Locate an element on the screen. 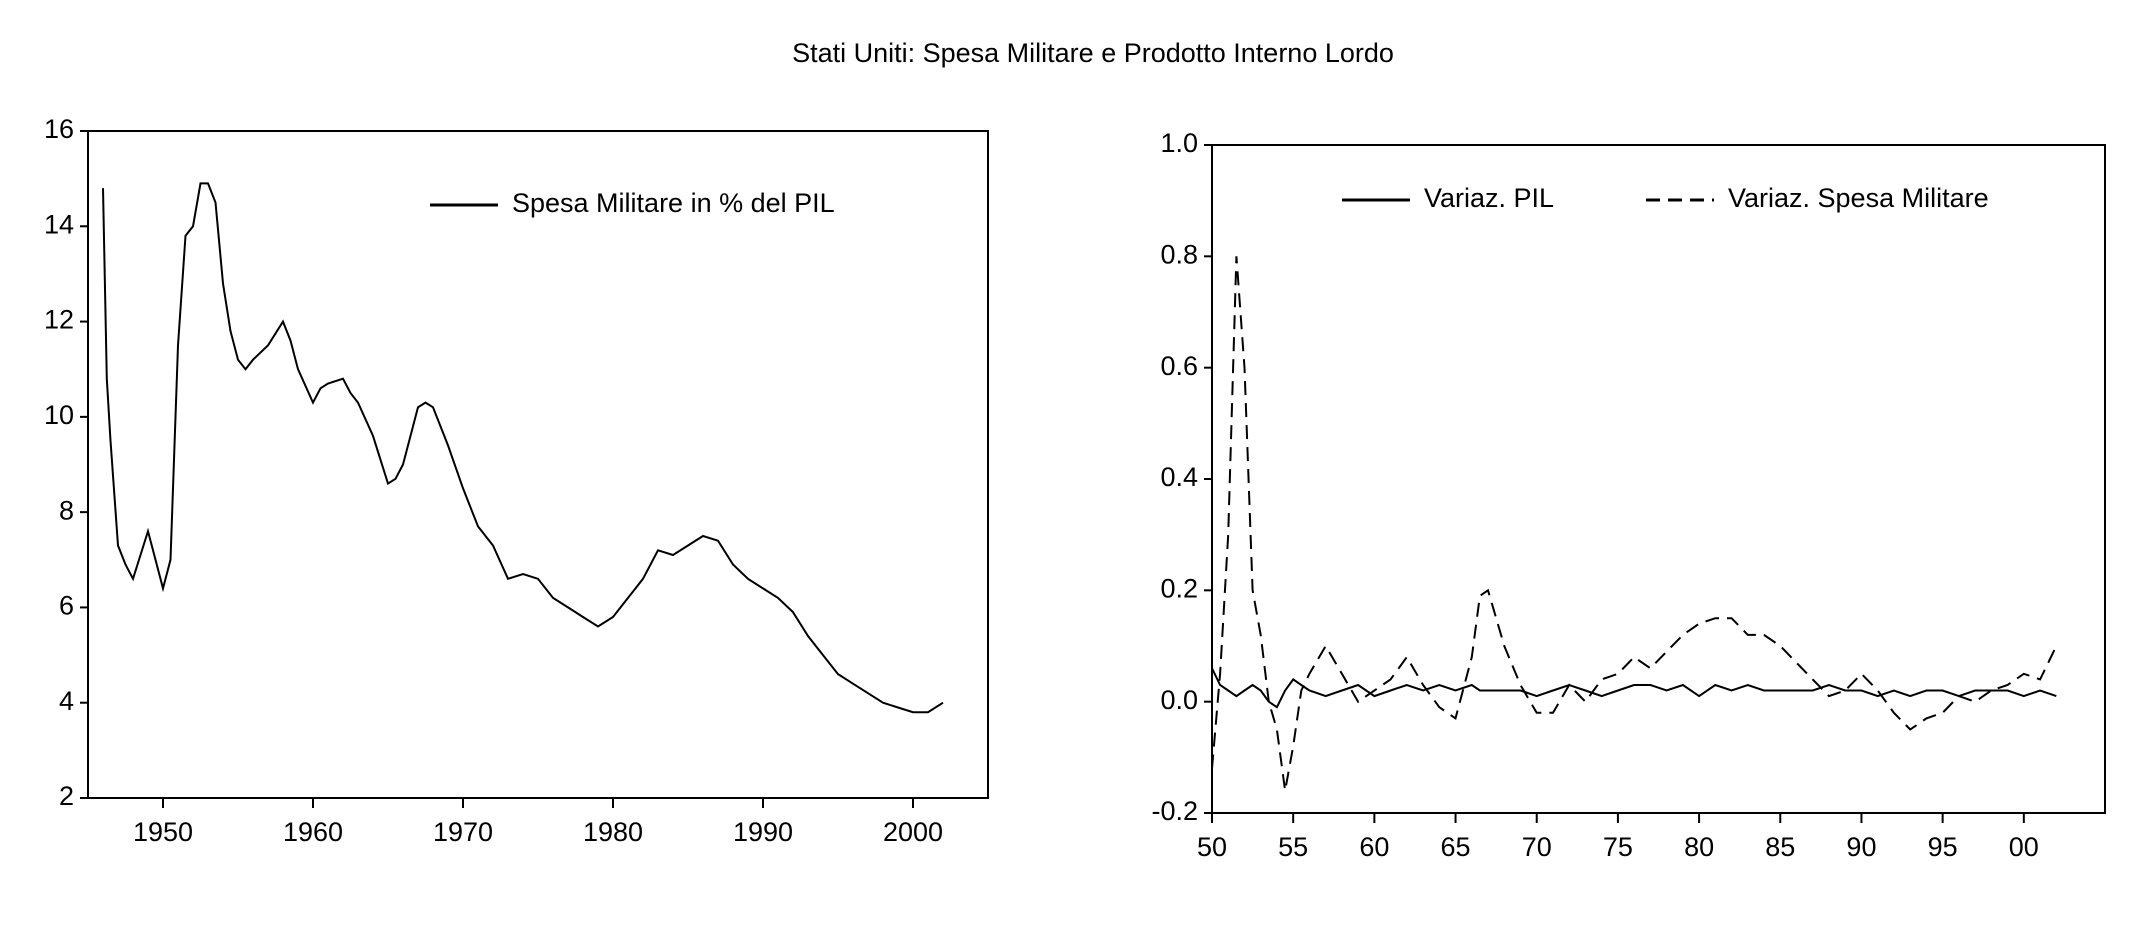 The width and height of the screenshot is (2156, 930). legend-label: Variaz. PIL is located at coordinates (1489, 198).